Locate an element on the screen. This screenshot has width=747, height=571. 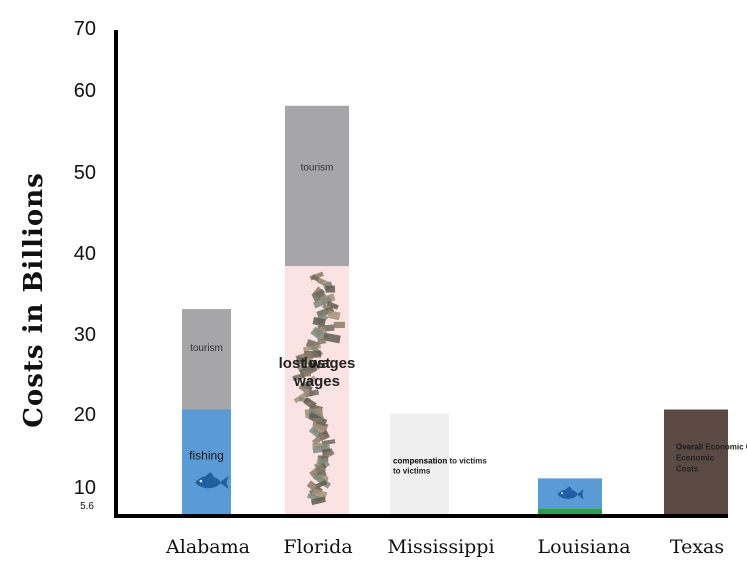
segment-label-visual: lost wages is located at coordinates (316, 372).